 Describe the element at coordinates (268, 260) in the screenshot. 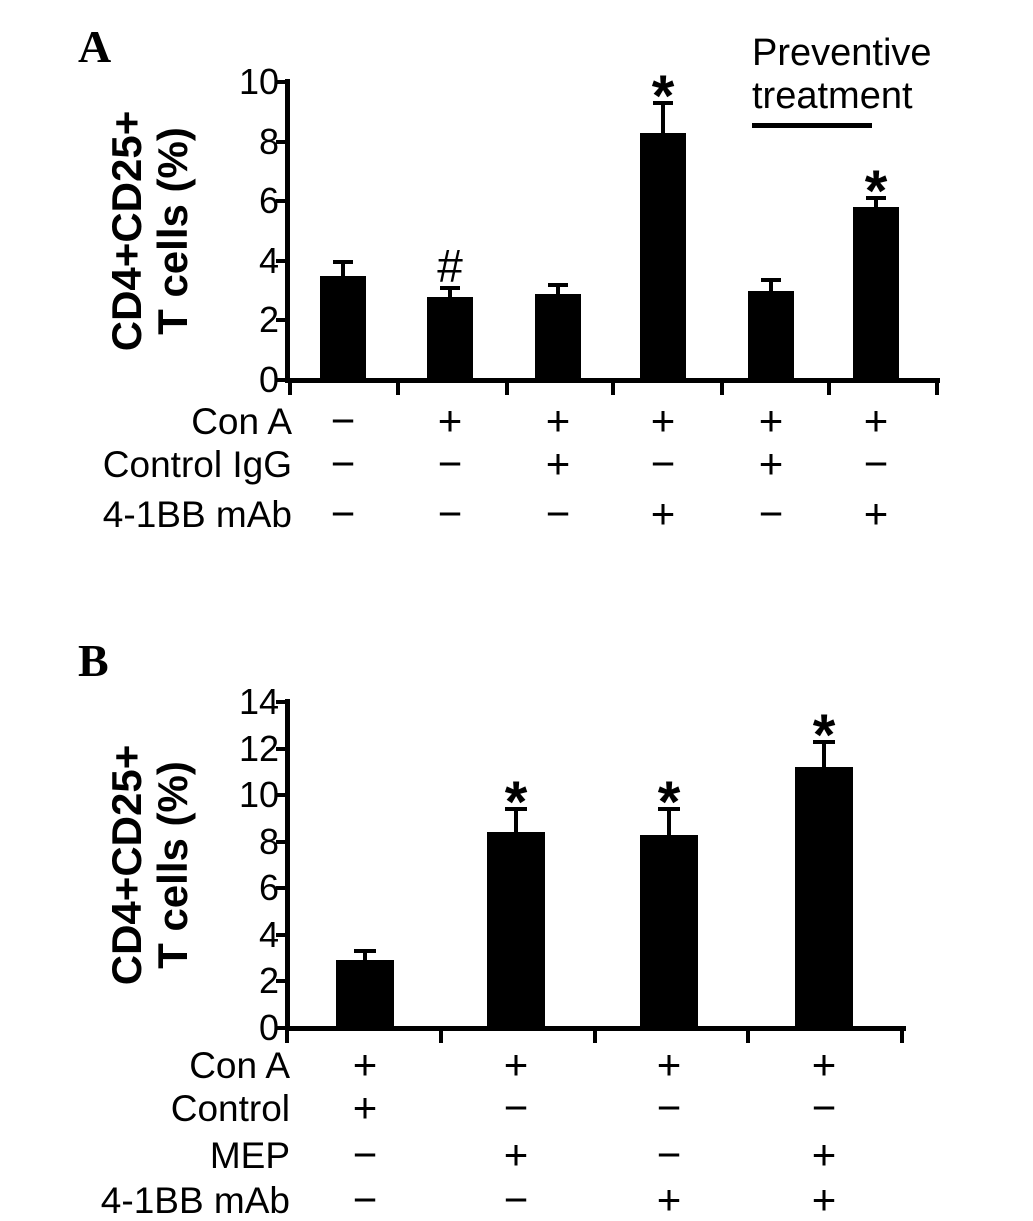

I see `panel-a-y-tick-label: 4` at that location.